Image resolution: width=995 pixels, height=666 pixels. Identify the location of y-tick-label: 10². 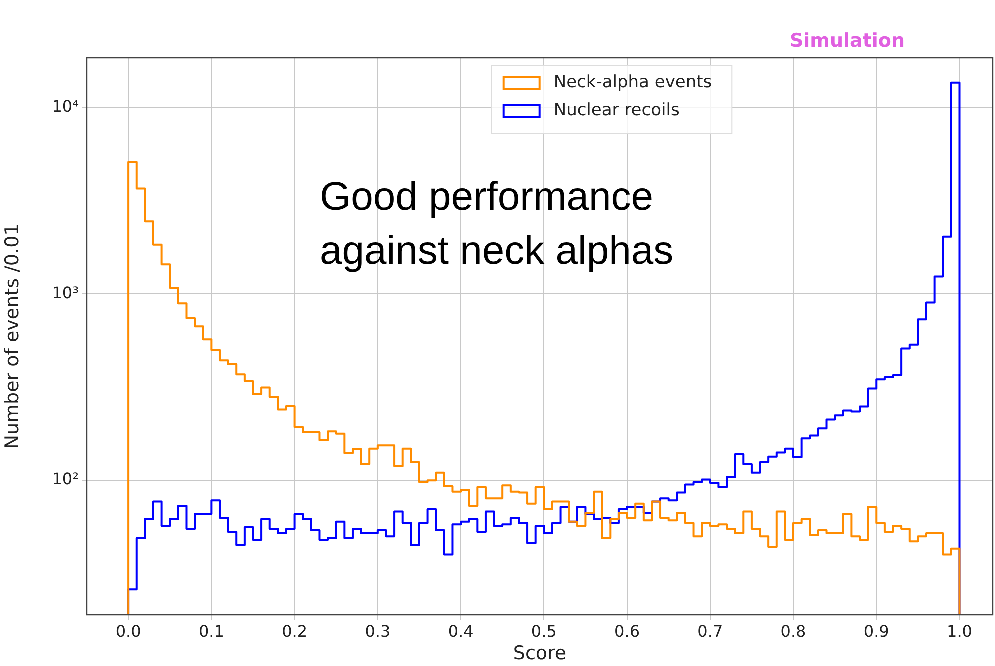
(65, 479).